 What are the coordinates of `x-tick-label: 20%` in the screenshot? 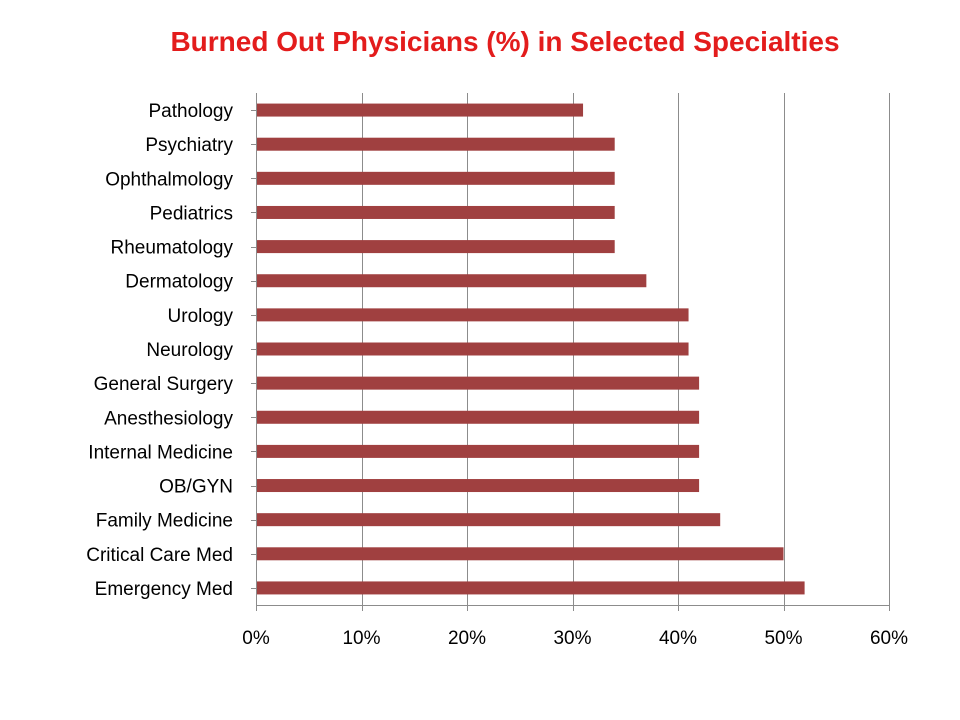 It's located at (467, 638).